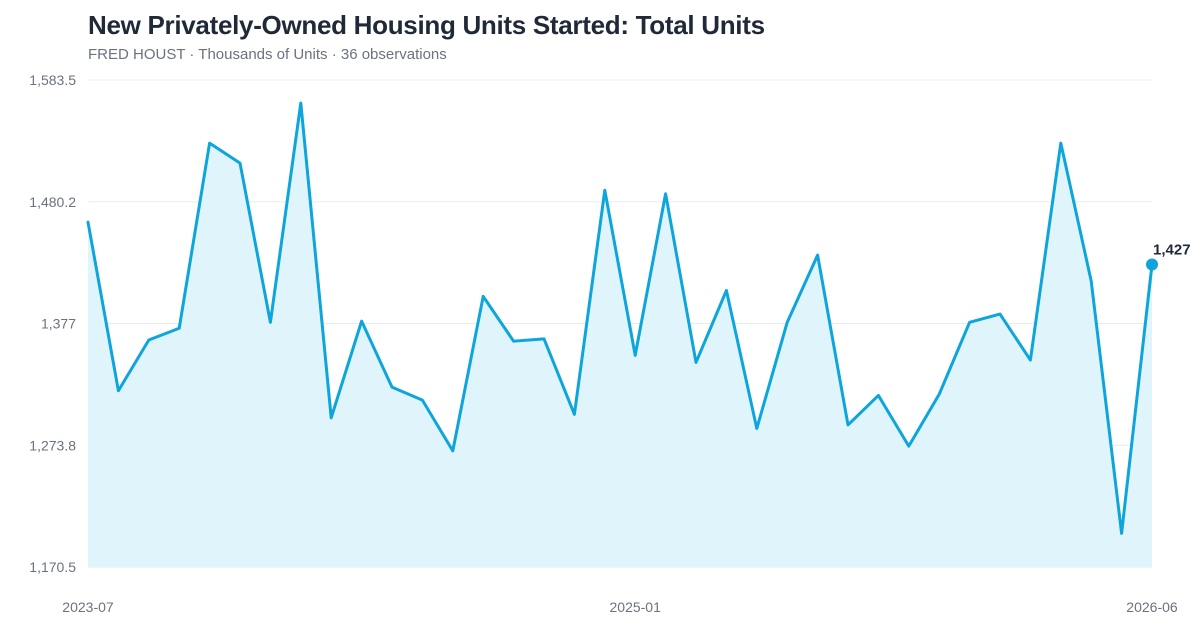 The height and width of the screenshot is (640, 1200). I want to click on y-axis: 1,583.5 1,480.2 1,377 1,273.8 1,170.5, so click(52, 323).